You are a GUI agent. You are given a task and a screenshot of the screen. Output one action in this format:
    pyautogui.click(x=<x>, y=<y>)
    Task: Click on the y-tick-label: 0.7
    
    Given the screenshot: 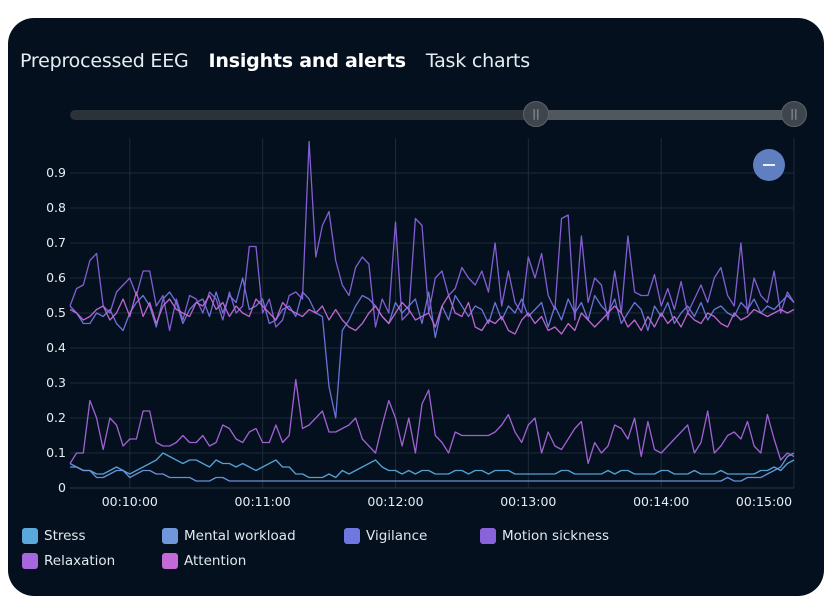 What is the action you would take?
    pyautogui.click(x=56, y=242)
    